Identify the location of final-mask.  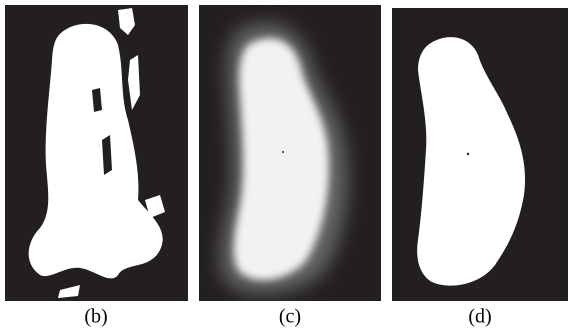
(471, 161).